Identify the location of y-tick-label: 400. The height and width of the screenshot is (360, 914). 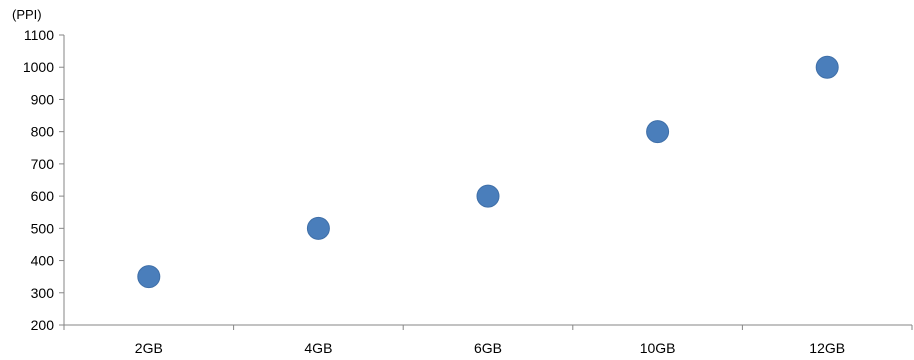
(43, 261).